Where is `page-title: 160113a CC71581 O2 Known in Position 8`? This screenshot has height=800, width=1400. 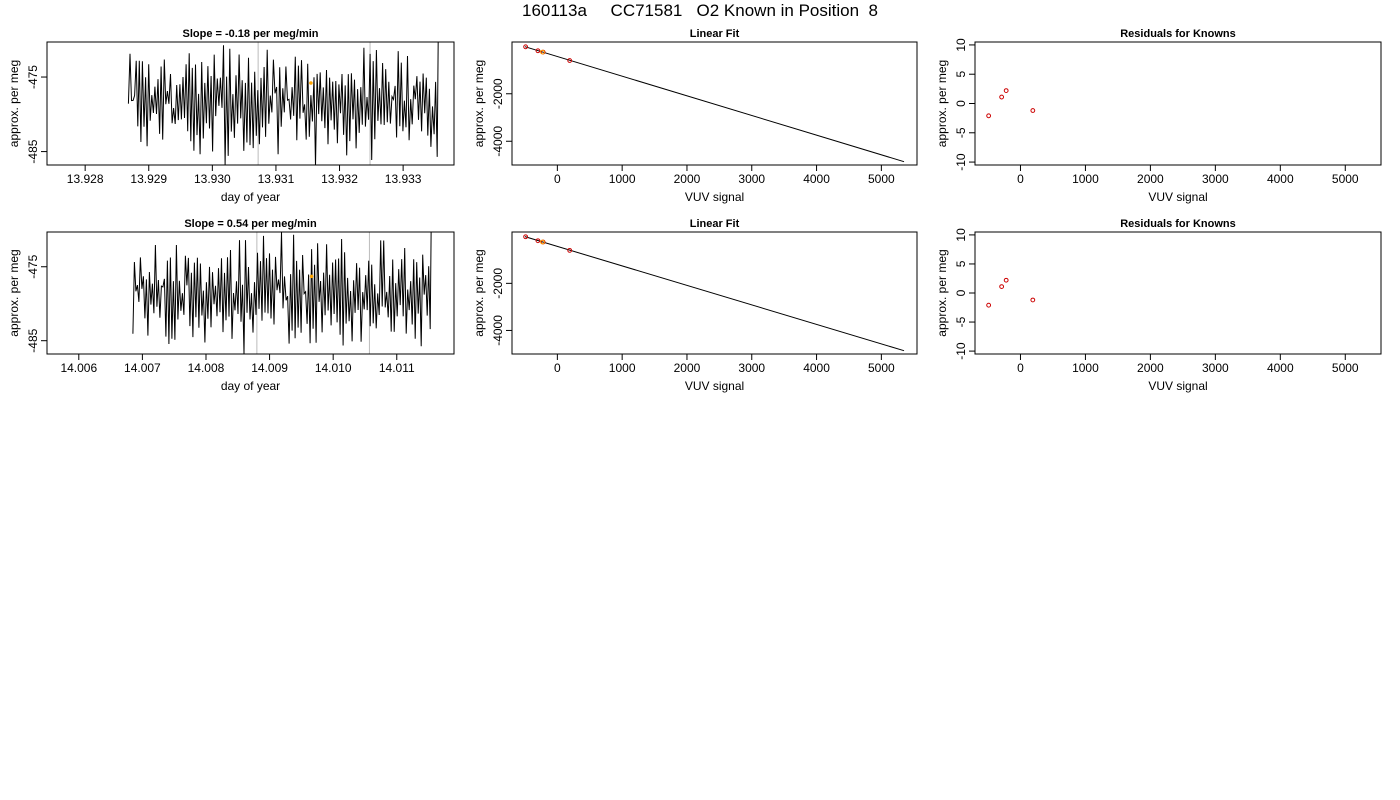 page-title: 160113a CC71581 O2 Known in Position 8 is located at coordinates (700, 10).